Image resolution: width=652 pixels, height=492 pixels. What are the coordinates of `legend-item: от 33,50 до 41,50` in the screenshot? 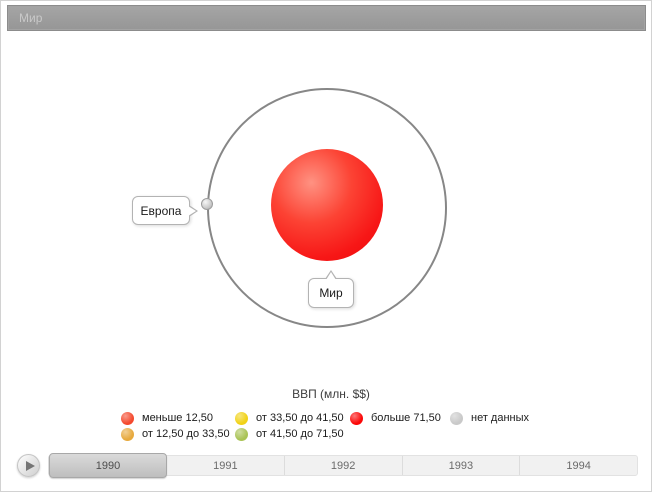 It's located at (292, 418).